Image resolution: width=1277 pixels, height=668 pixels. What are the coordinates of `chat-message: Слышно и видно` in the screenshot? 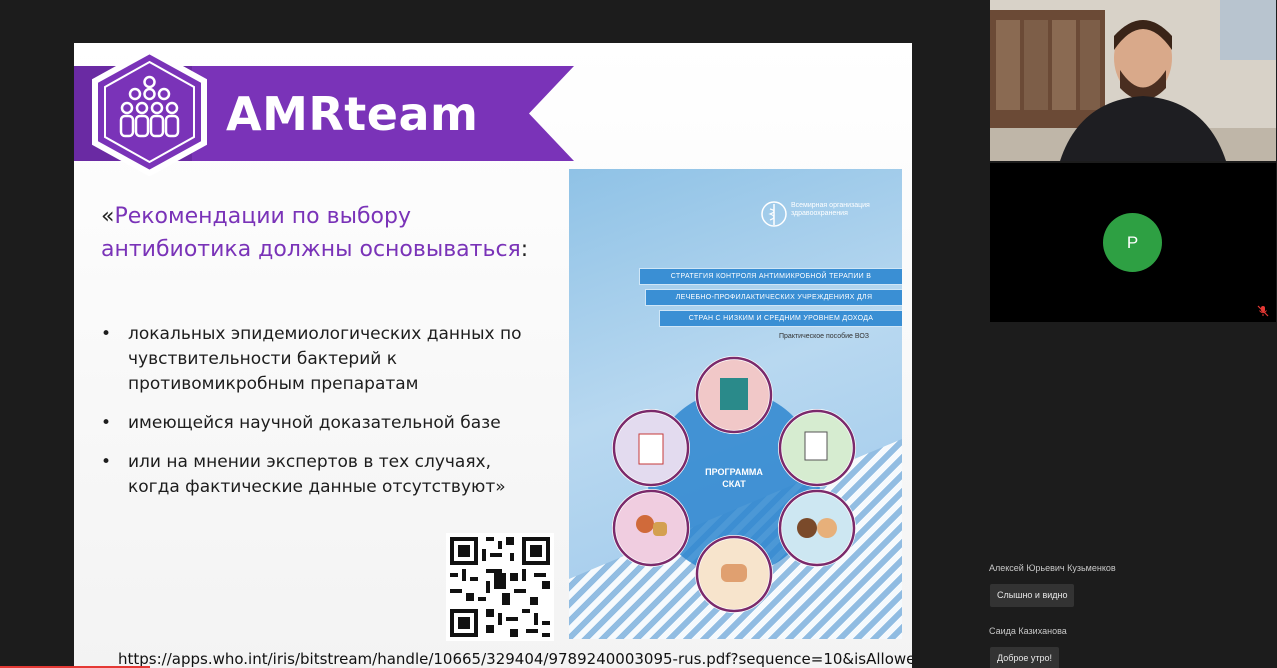 It's located at (1032, 595).